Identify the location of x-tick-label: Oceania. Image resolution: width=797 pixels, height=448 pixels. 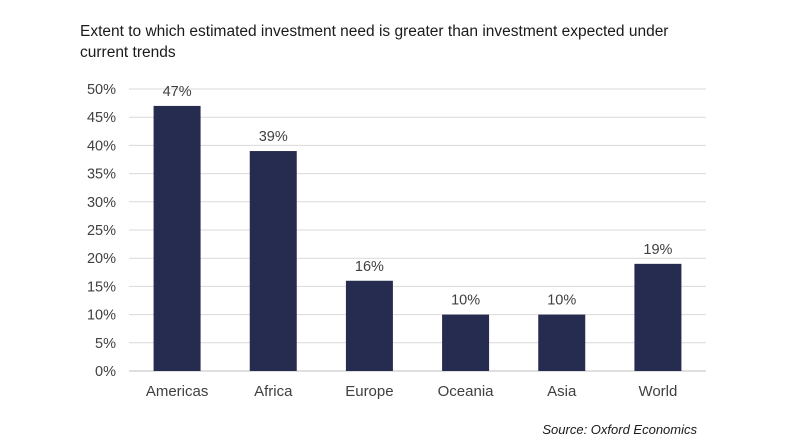
(466, 391).